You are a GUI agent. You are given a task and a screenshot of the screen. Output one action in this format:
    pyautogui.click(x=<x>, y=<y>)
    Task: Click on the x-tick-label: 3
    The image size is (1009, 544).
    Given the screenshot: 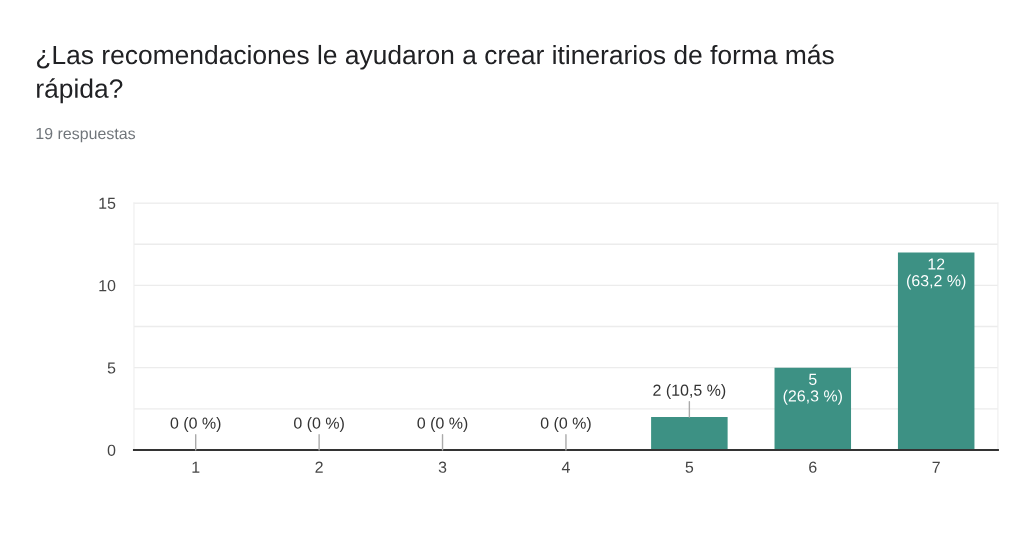 What is the action you would take?
    pyautogui.click(x=442, y=467)
    